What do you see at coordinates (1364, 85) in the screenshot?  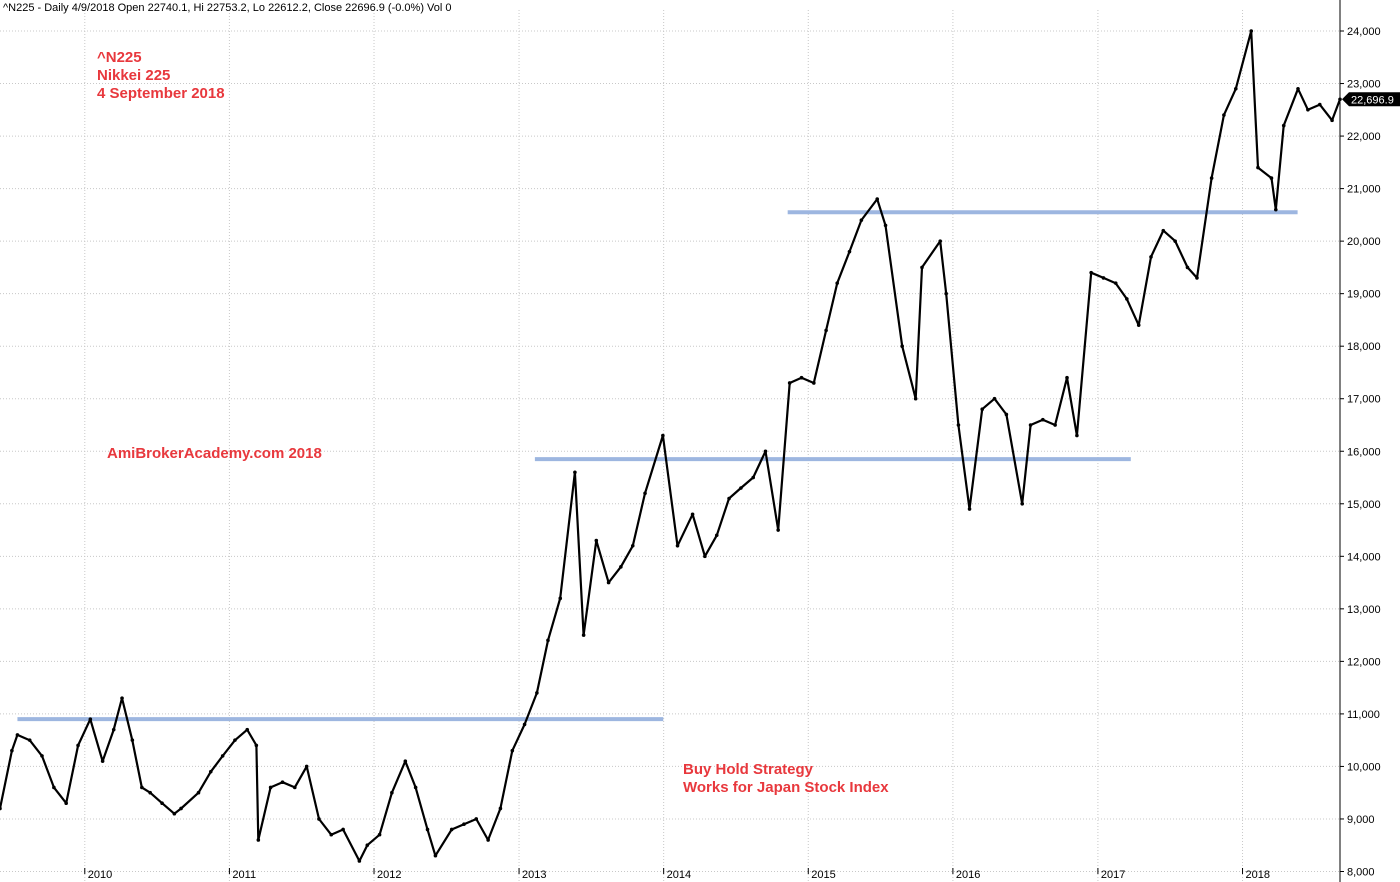 I see `y-tick-label: 23,000` at bounding box center [1364, 85].